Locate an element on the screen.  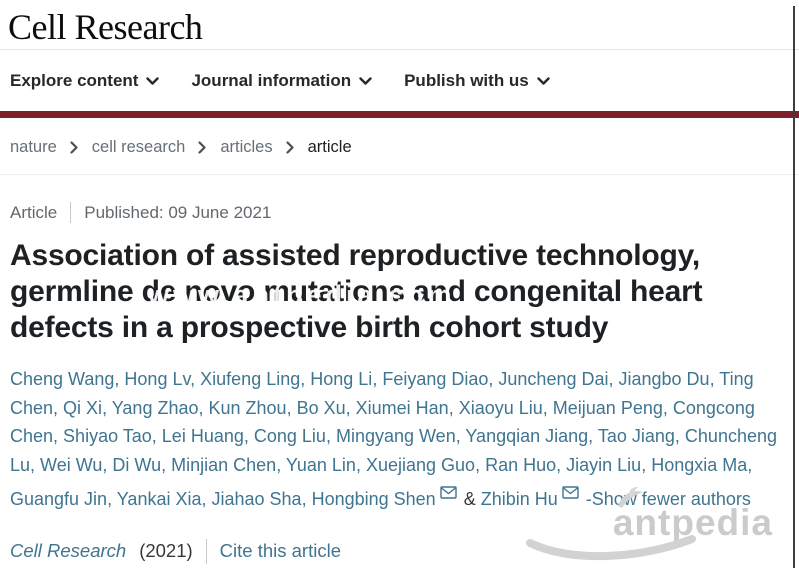
author-link: Bo Xu is located at coordinates (321, 407).